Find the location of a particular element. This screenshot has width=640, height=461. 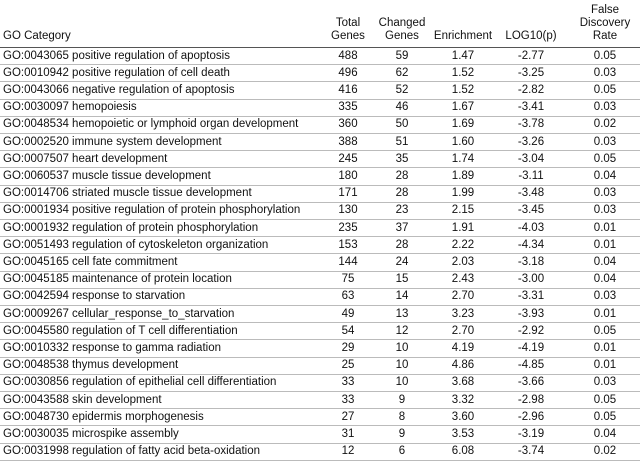

value-cell: 1.91 is located at coordinates (463, 227).